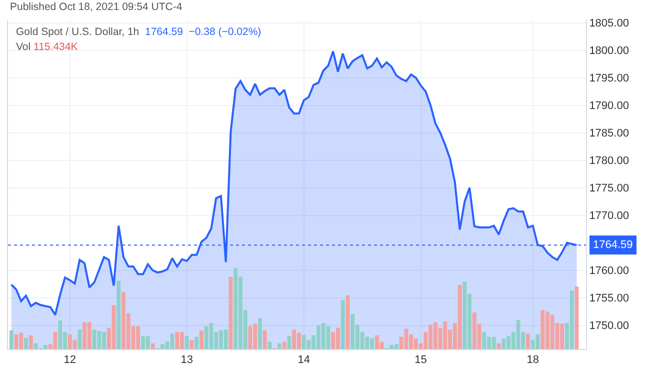 This screenshot has width=650, height=383. Describe the element at coordinates (609, 78) in the screenshot. I see `y-tick-label: 1795.00` at that location.